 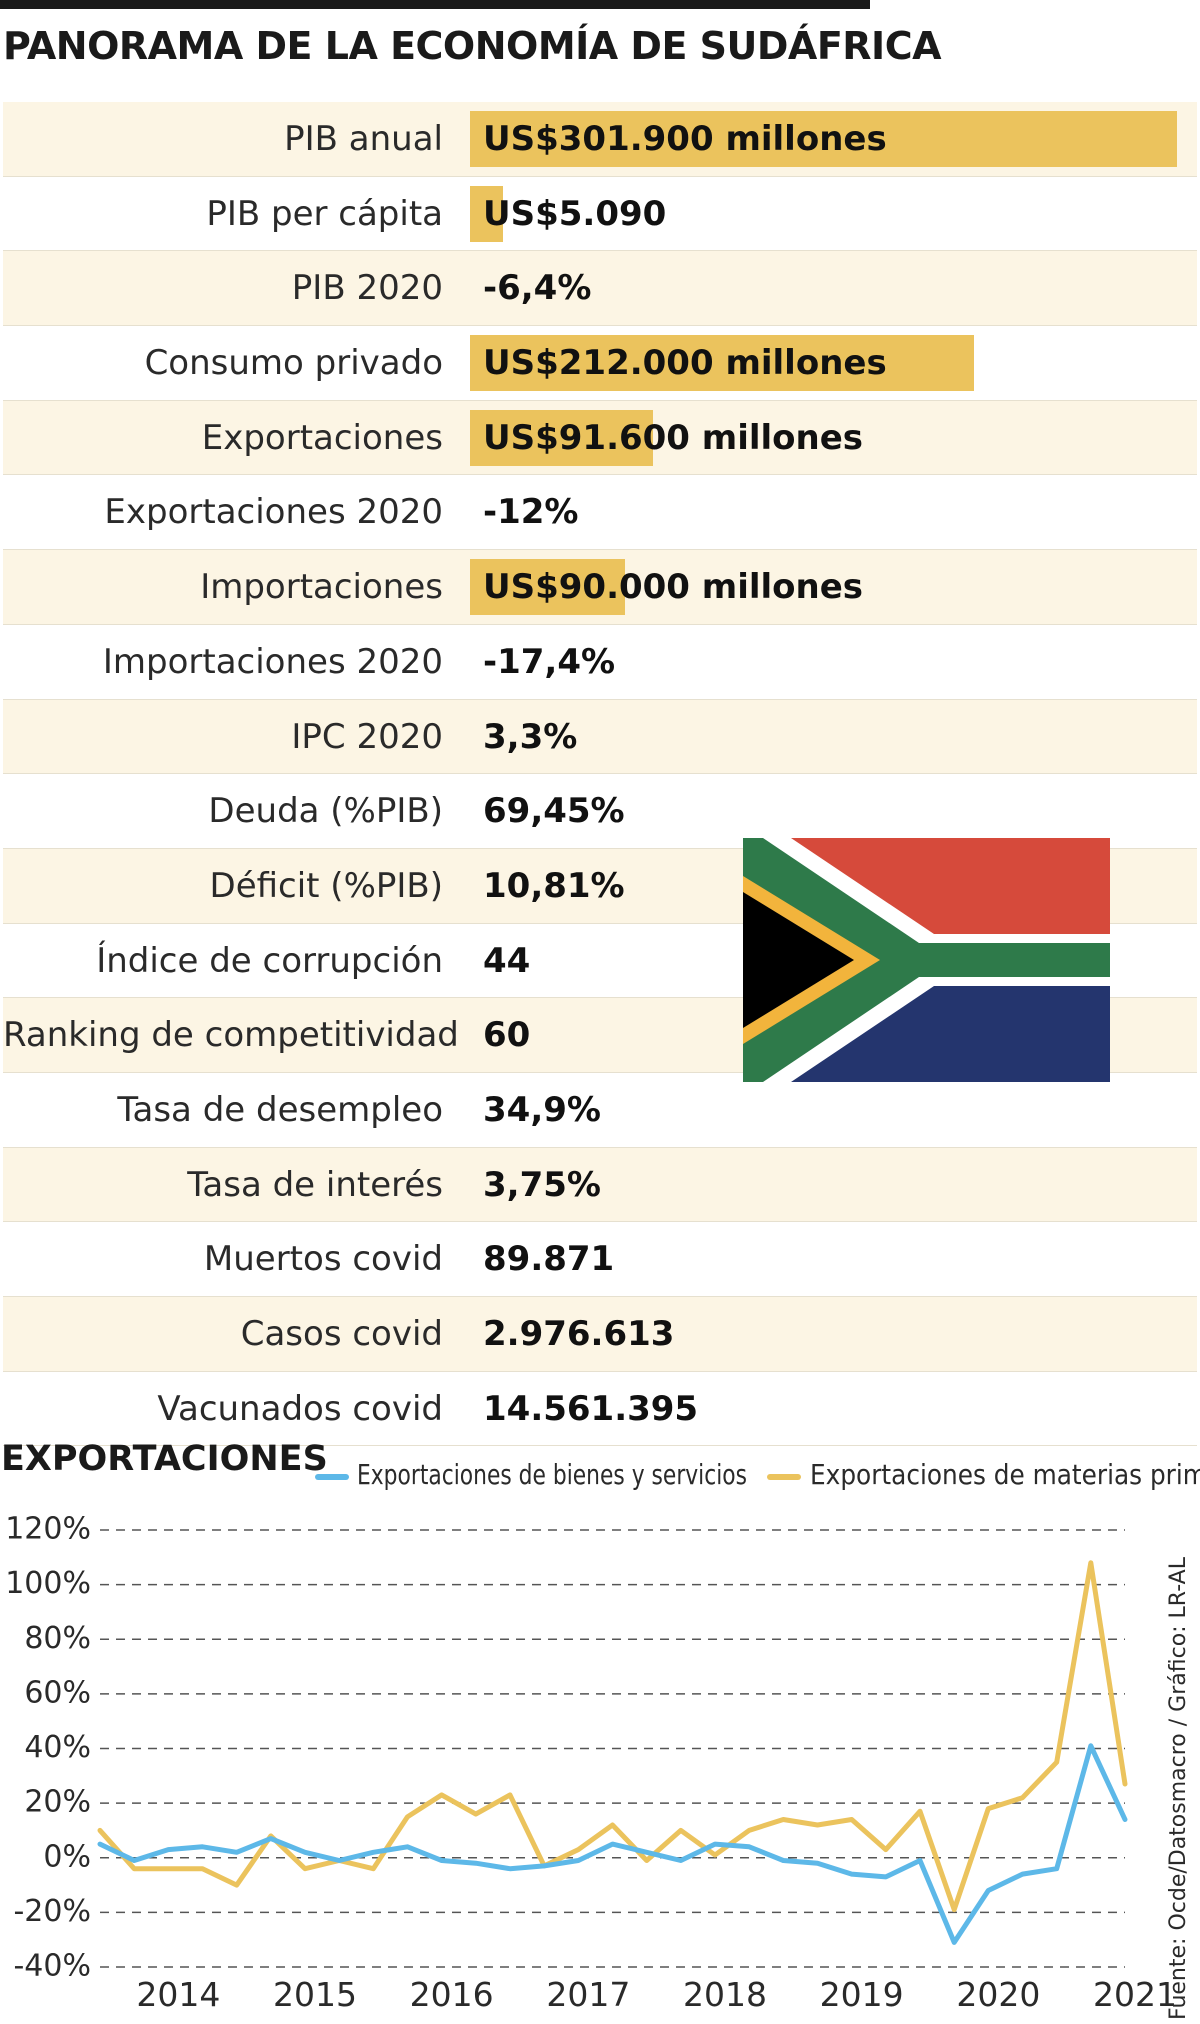 I want to click on stat-row: Importaciones US$90.000 millones, so click(x=600, y=587).